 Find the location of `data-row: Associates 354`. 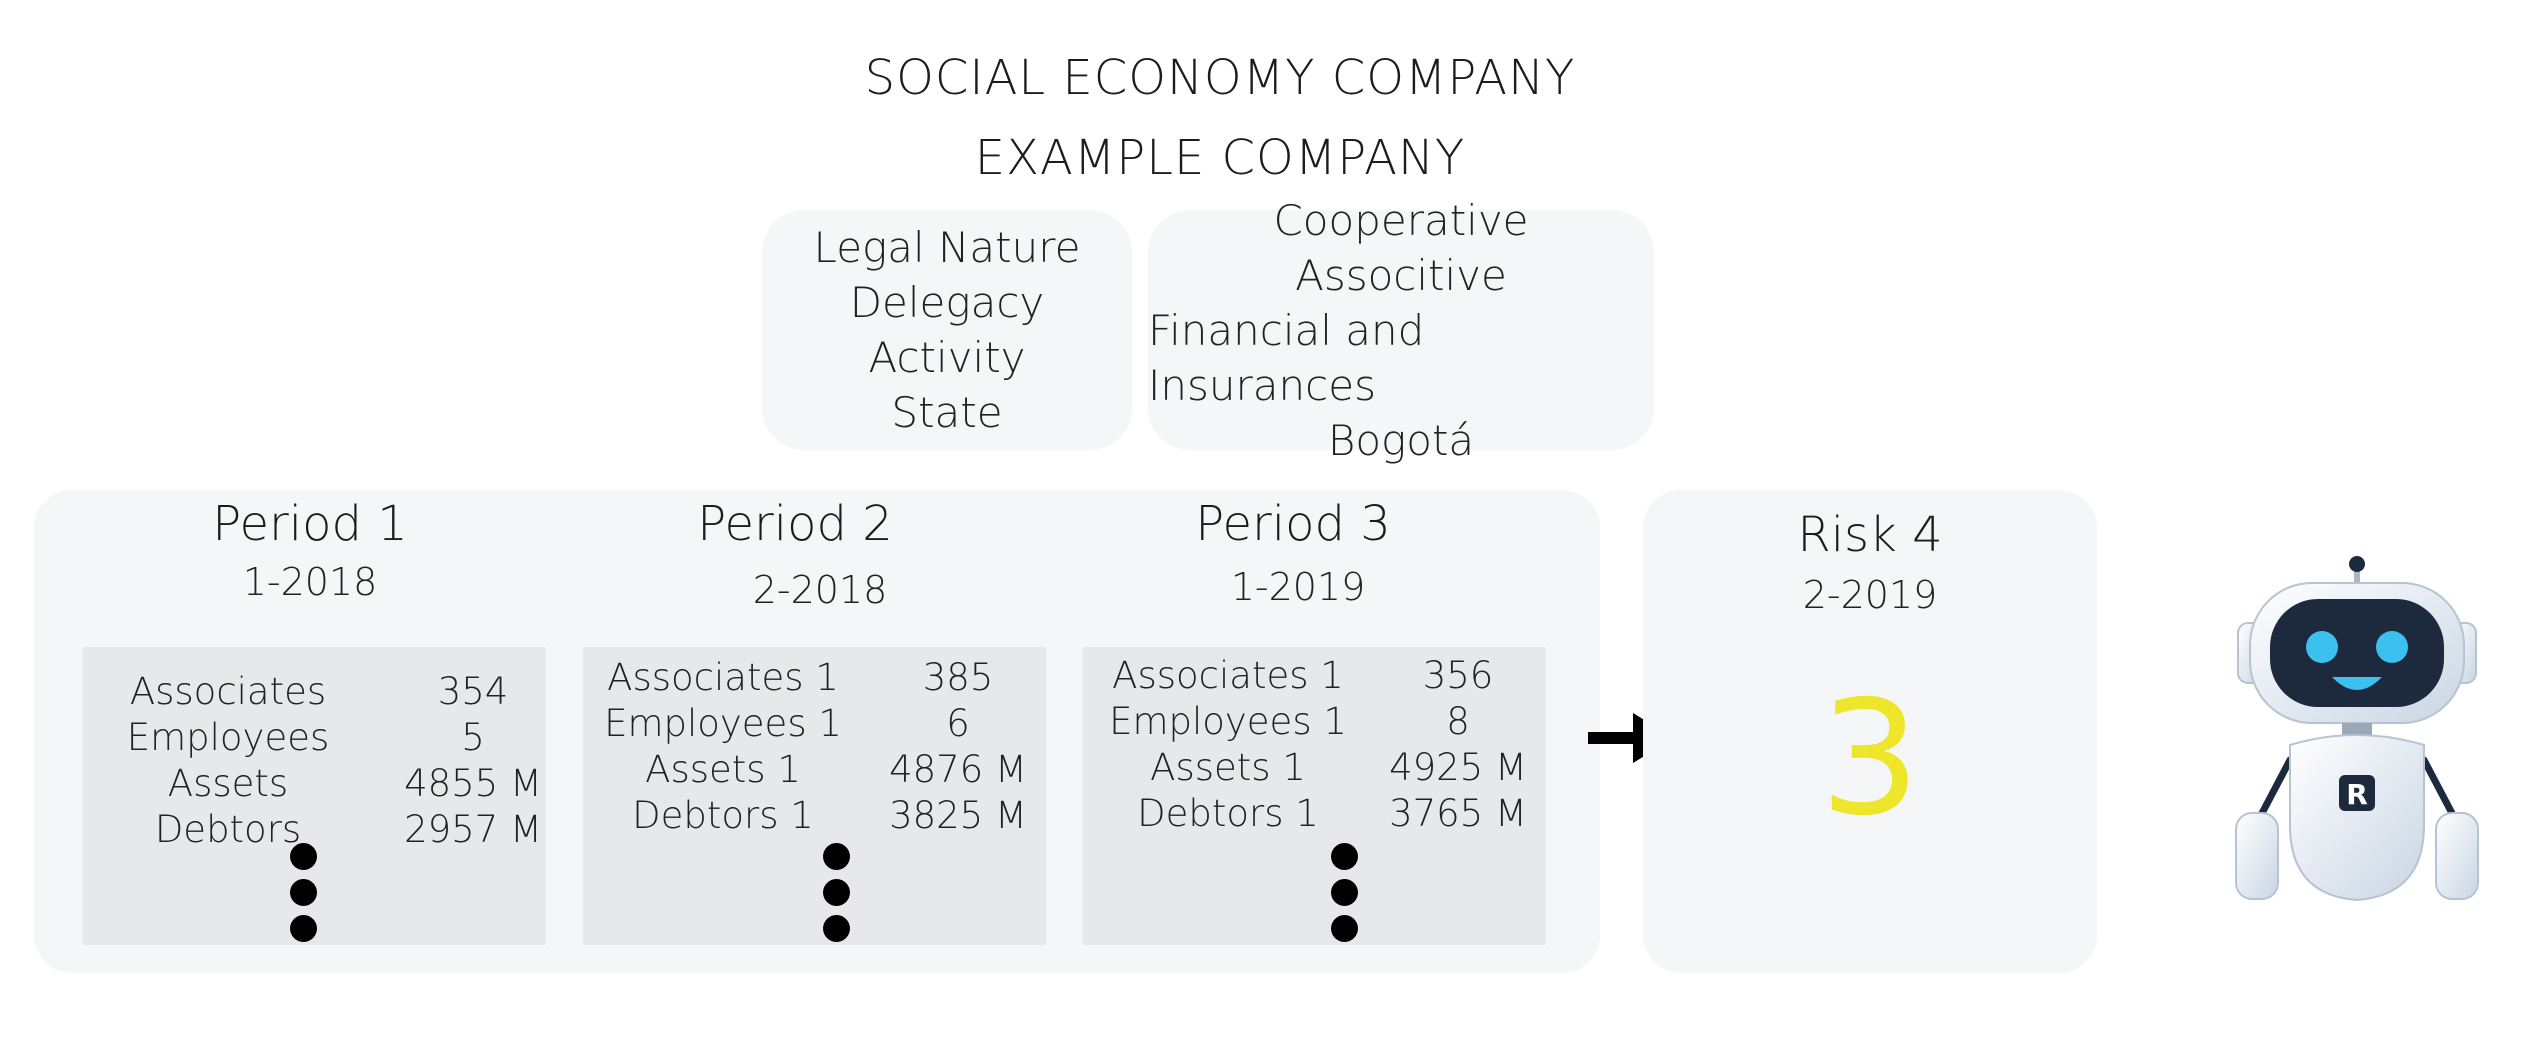

data-row: Associates 354 is located at coordinates (314, 692).